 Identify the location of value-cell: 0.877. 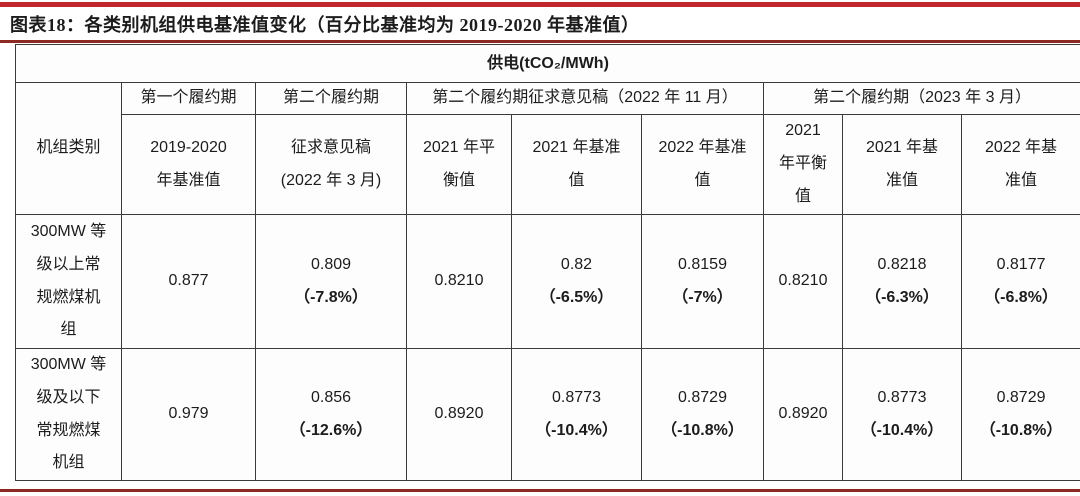
(188, 281).